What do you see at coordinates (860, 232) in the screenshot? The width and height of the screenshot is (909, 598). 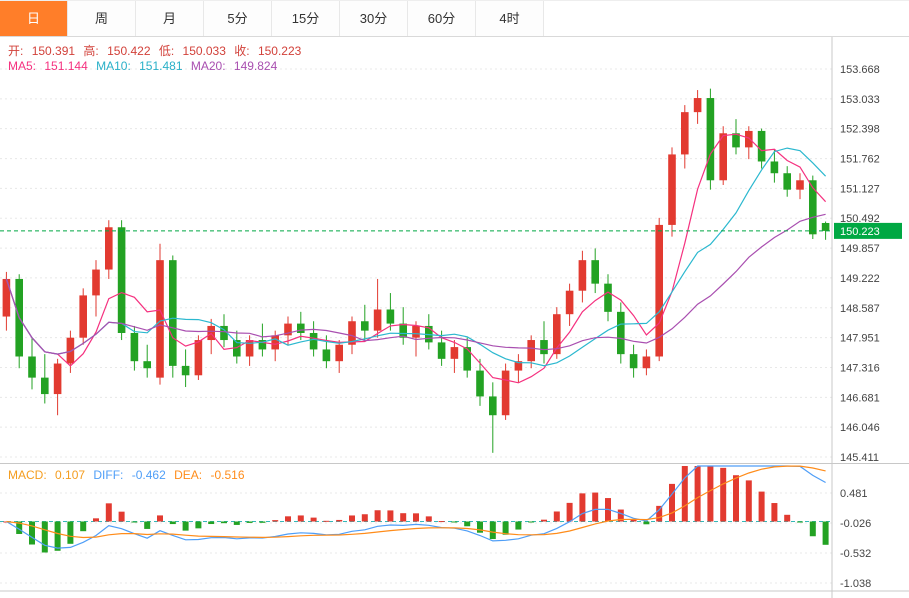 I see `last-price-badge-text: 150.223` at bounding box center [860, 232].